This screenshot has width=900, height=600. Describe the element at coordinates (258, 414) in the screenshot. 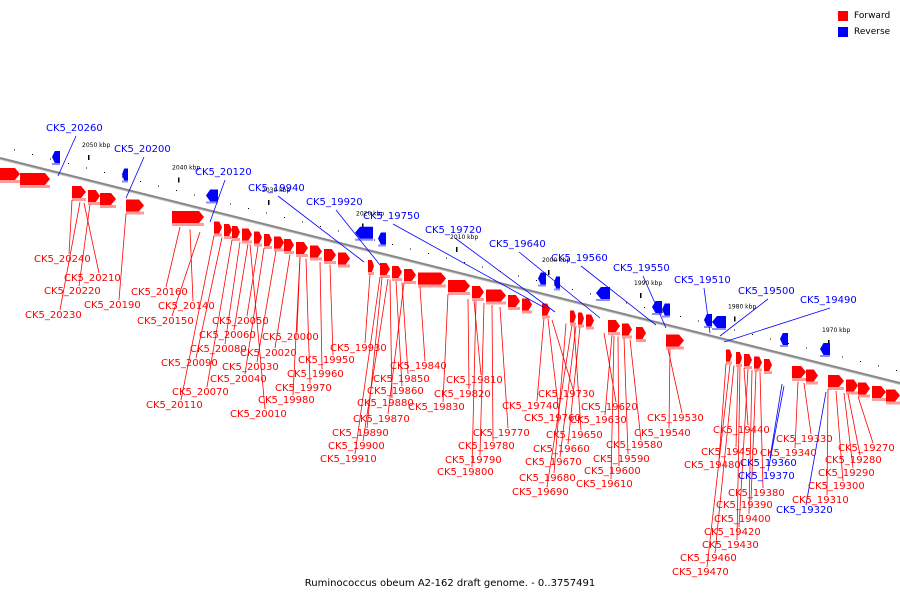

I see `forward-gene-label: CK5_20010` at that location.